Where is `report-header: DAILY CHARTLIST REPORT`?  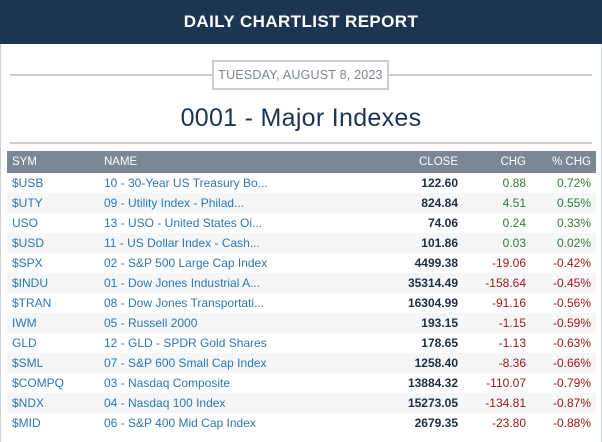 report-header: DAILY CHARTLIST REPORT is located at coordinates (301, 22).